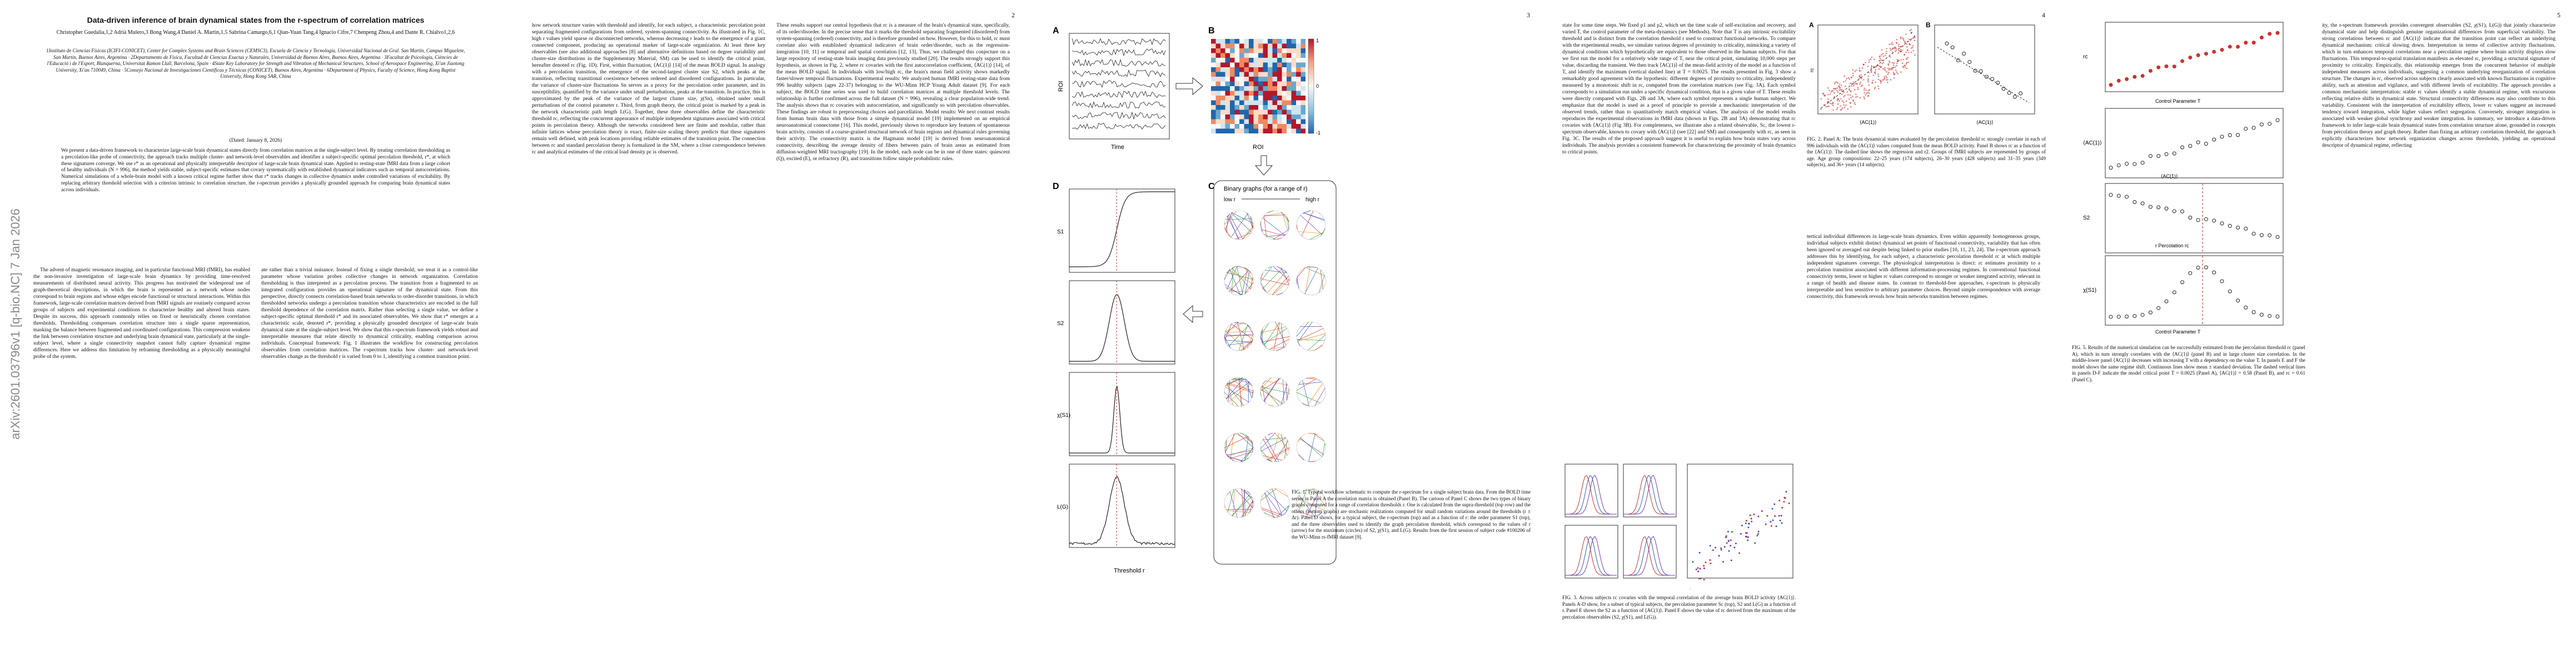 This screenshot has height=667, width=2576. Describe the element at coordinates (1928, 25) in the screenshot. I see `svg-text: B` at that location.